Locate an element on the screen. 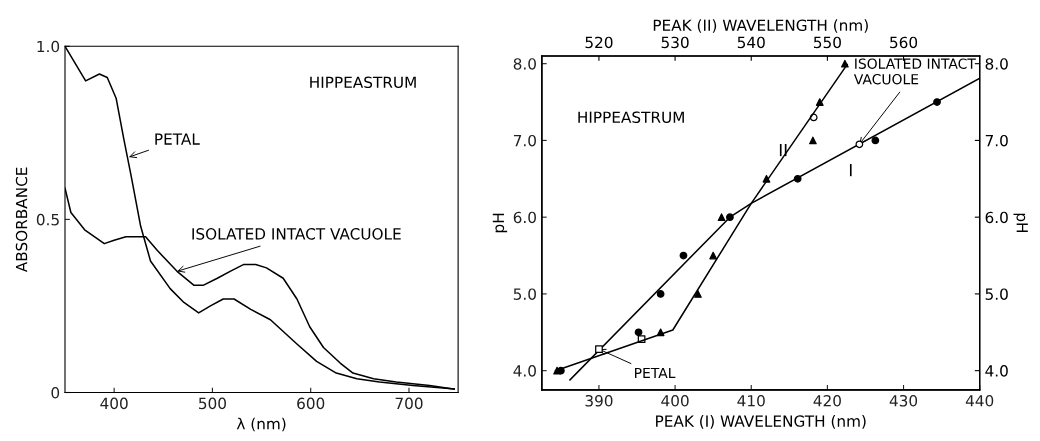 Image resolution: width=1040 pixels, height=441 pixels. y-tick-label: 1.0 is located at coordinates (48, 46).